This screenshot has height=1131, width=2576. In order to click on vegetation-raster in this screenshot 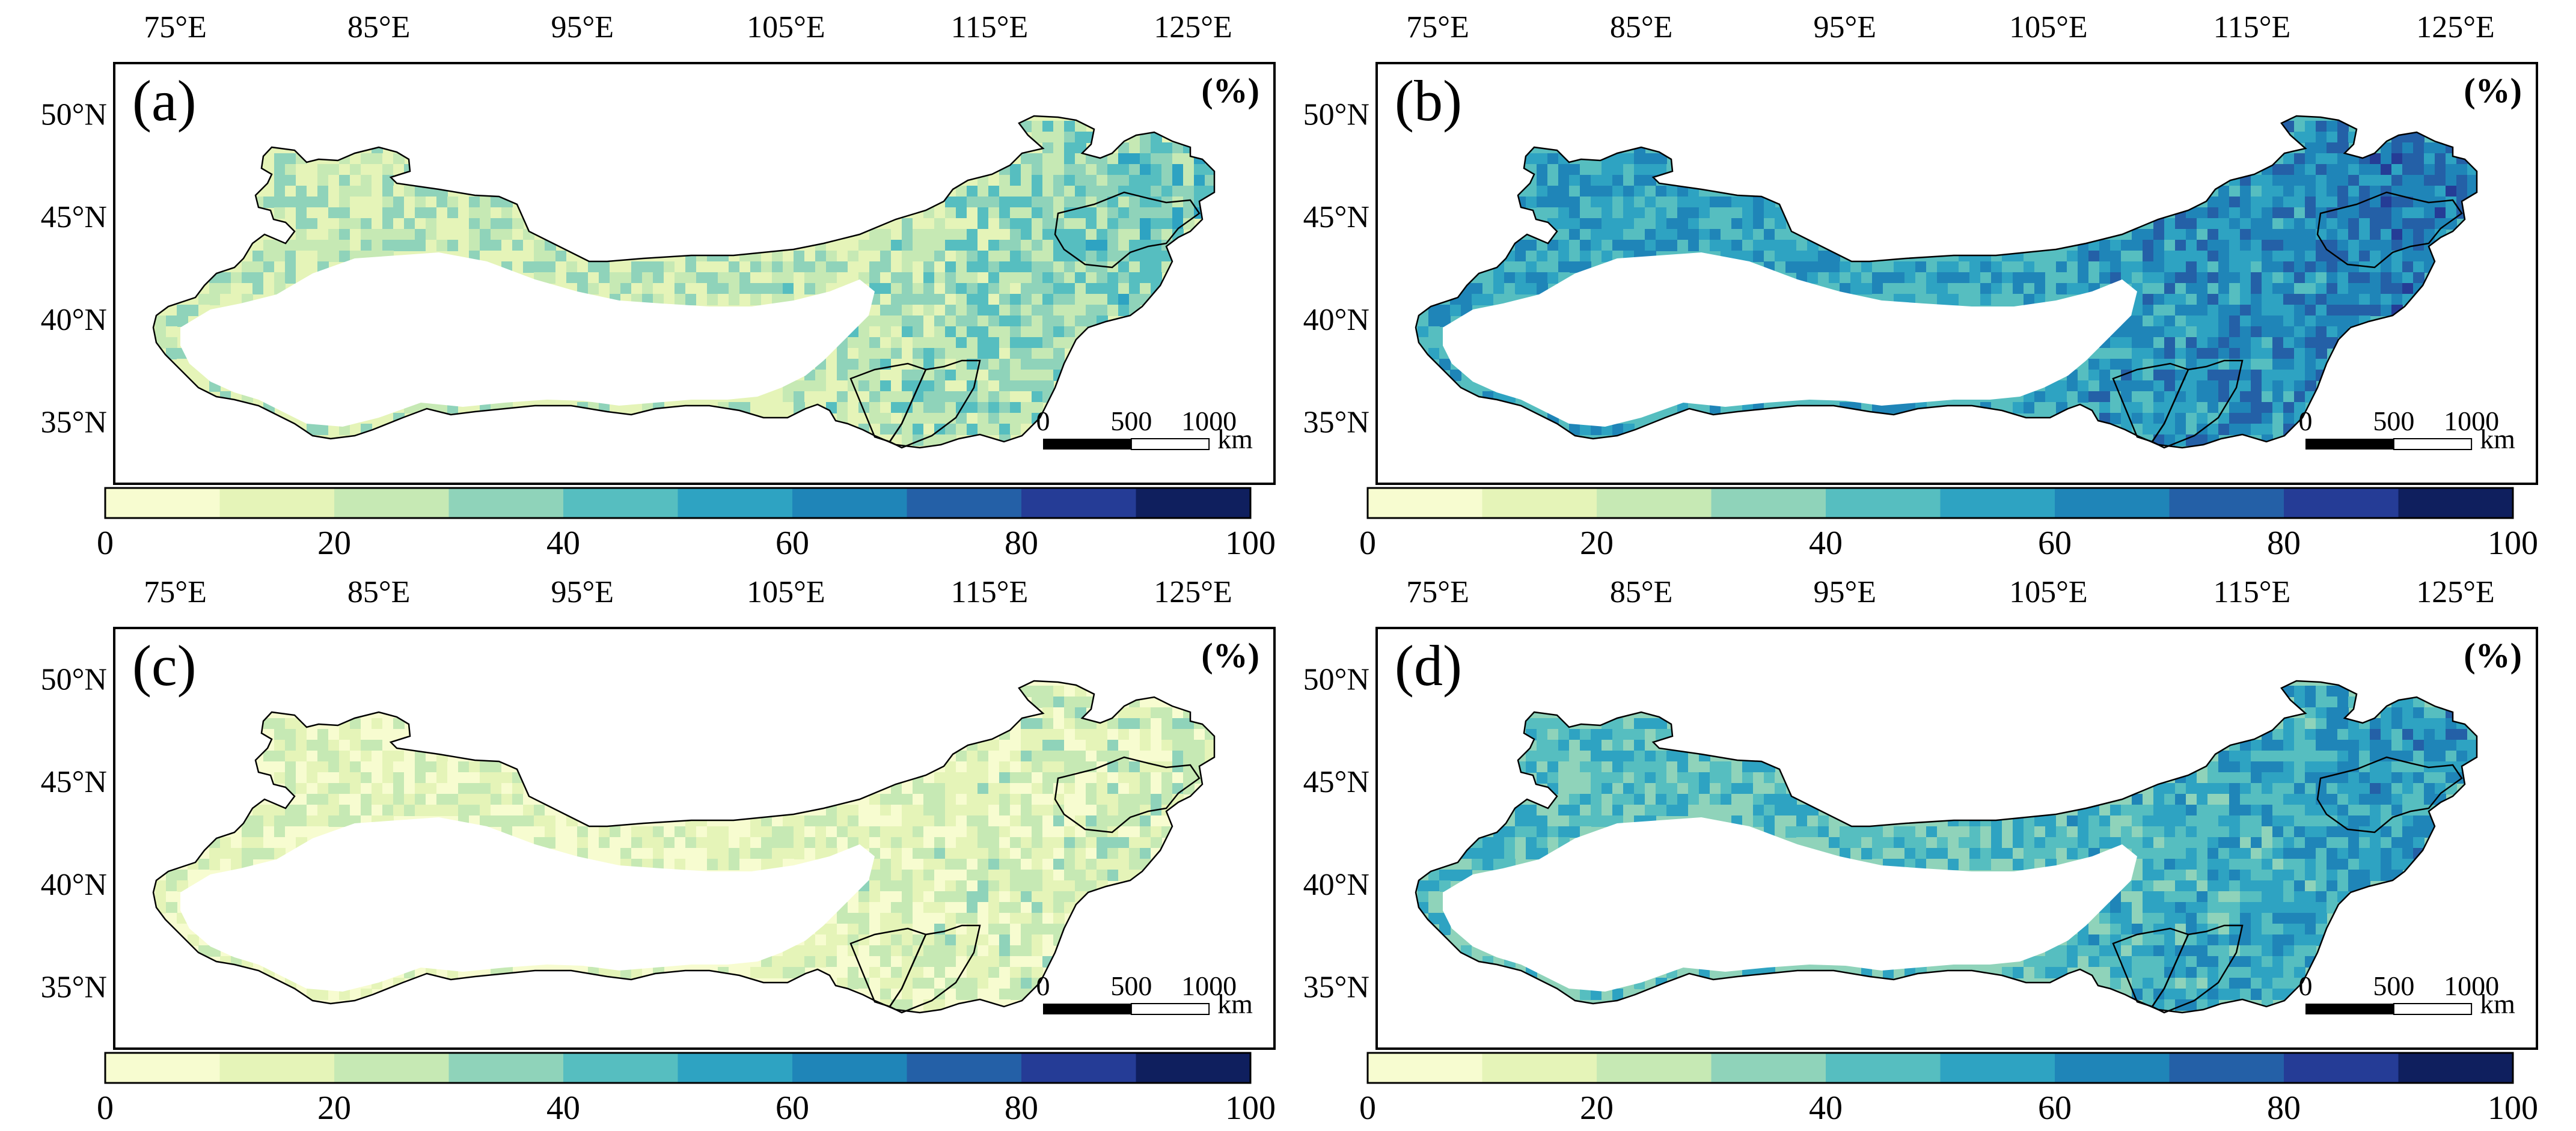, I will do `click(683, 282)`.